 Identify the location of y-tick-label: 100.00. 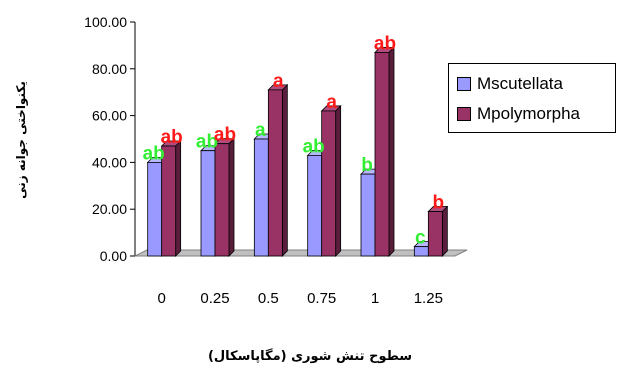
(105, 22).